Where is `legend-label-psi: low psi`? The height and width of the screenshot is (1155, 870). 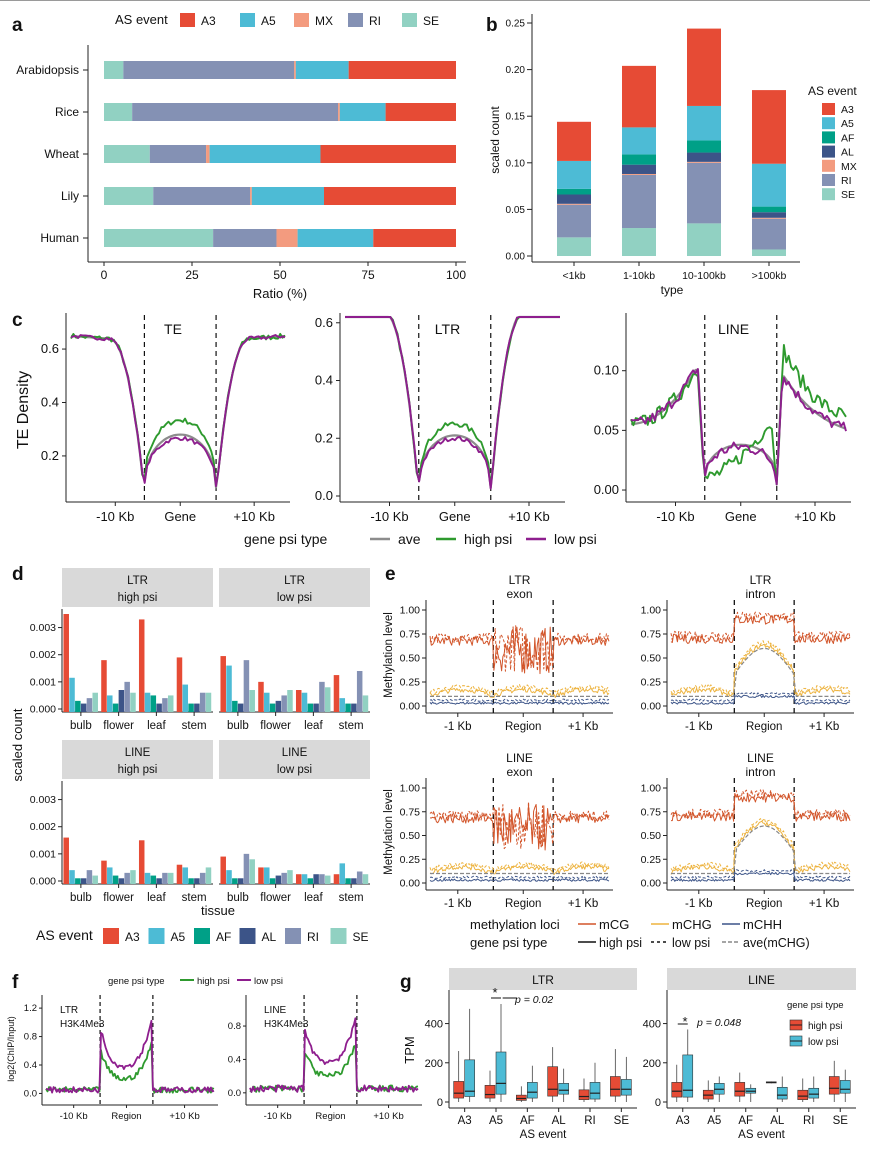 legend-label-psi: low psi is located at coordinates (691, 943).